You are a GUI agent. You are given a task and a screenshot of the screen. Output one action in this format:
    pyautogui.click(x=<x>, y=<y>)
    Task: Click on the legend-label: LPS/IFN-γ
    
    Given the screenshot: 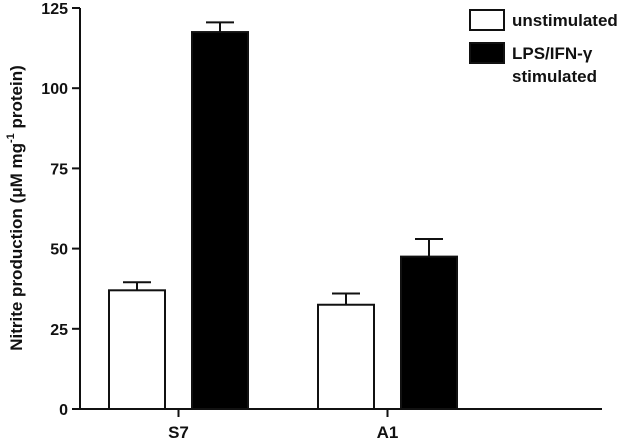 What is the action you would take?
    pyautogui.click(x=552, y=53)
    